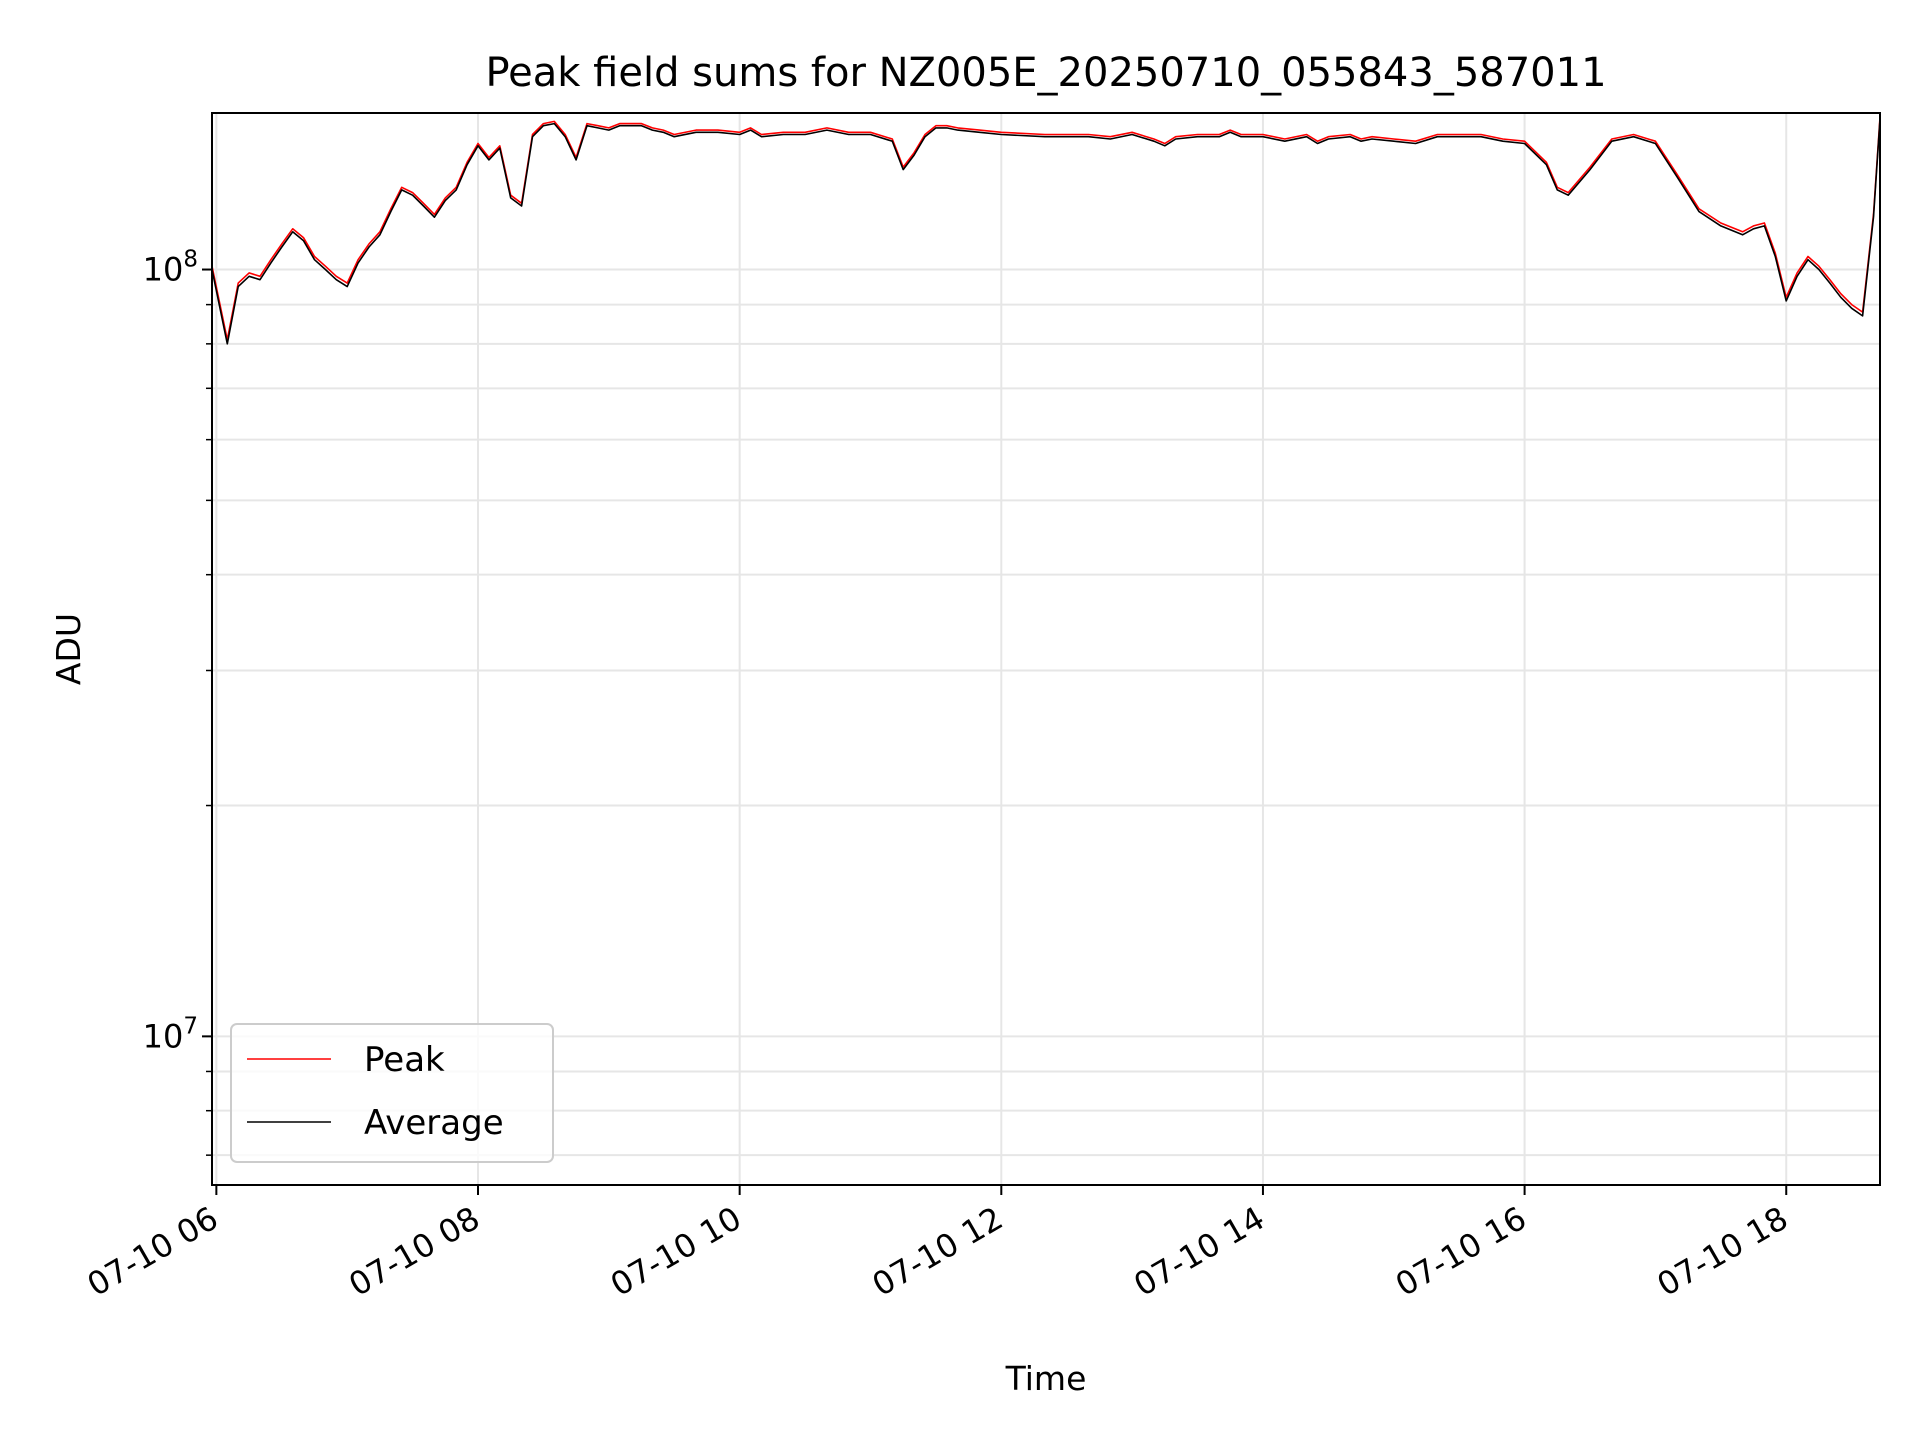  I want to click on series-line-average, so click(1046, 232).